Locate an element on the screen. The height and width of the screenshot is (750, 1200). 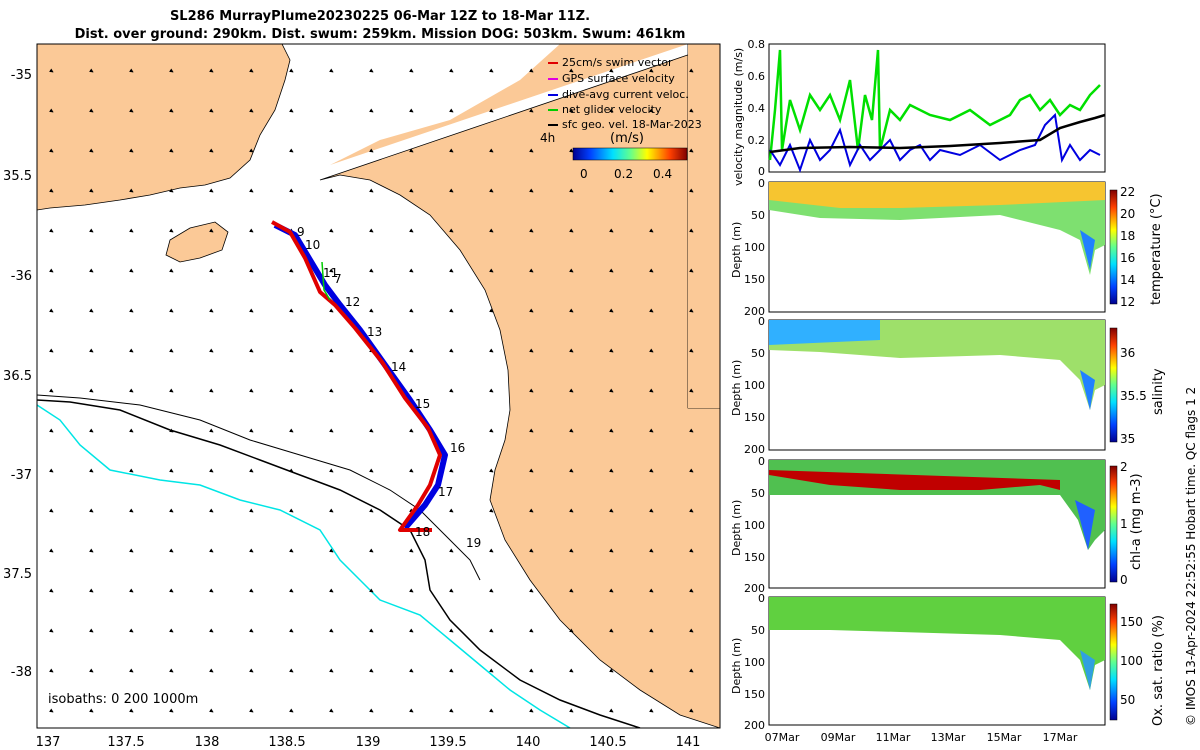
svg-text: 20 is located at coordinates (1127, 214).